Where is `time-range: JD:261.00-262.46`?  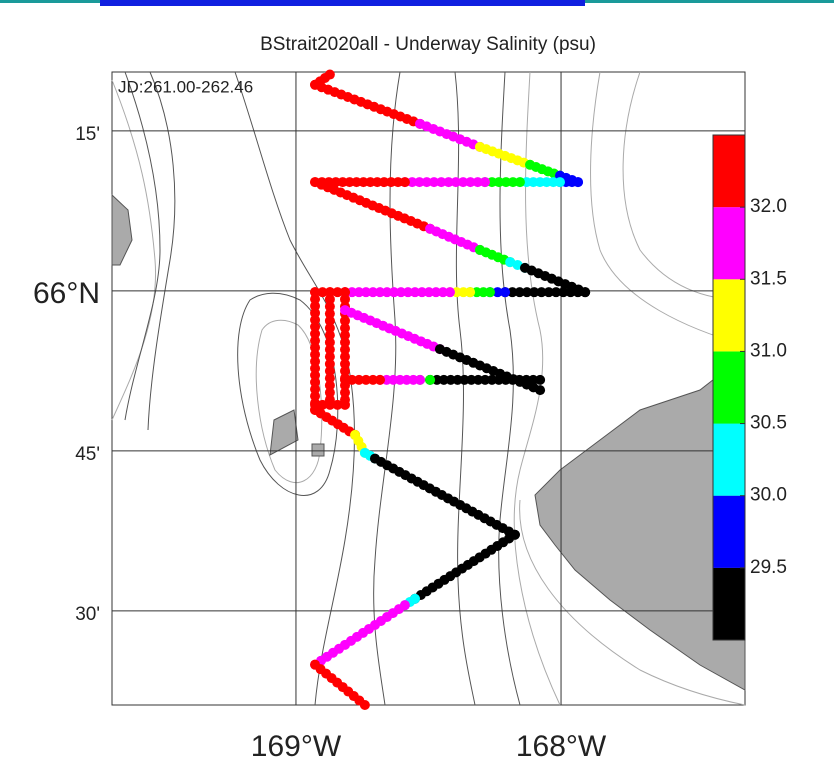
time-range: JD:261.00-262.46 is located at coordinates (185, 86).